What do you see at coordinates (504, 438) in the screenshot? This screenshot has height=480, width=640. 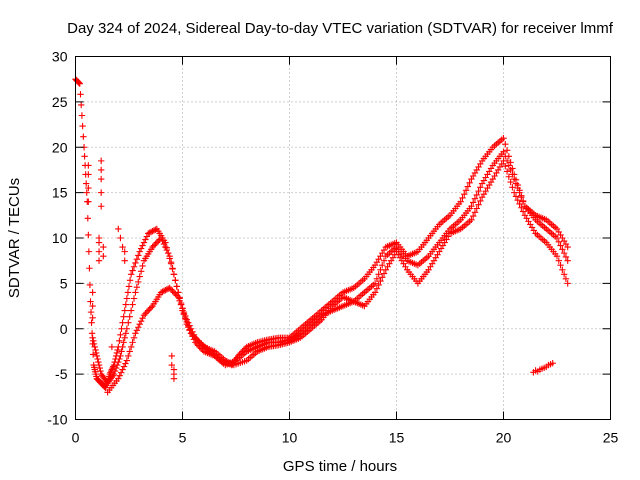 I see `x-tick-label: 20` at bounding box center [504, 438].